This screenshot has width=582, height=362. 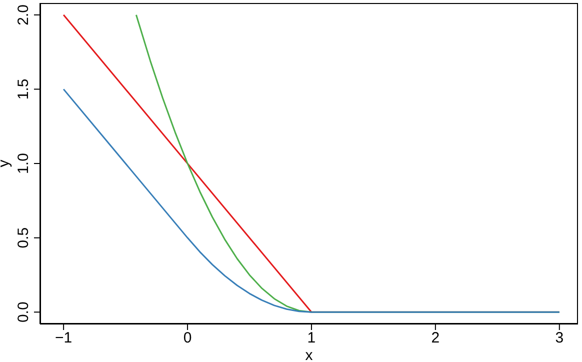 What do you see at coordinates (435, 338) in the screenshot?
I see `x-tick-label: 2` at bounding box center [435, 338].